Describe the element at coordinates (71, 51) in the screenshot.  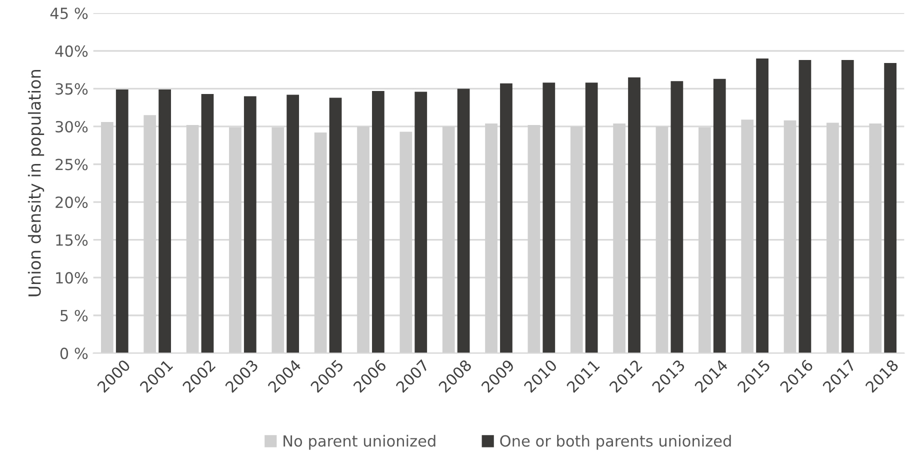
I see `y-tick-label: 40%` at that location.